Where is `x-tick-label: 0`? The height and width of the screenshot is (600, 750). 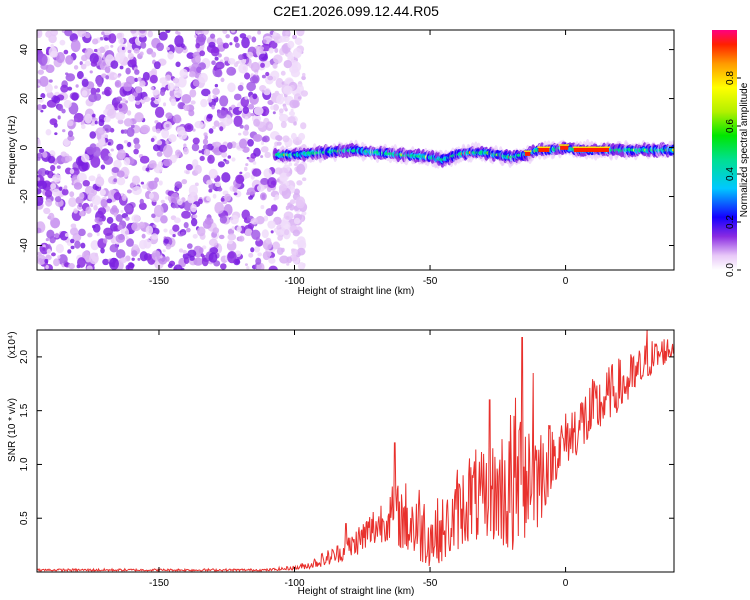
x-tick-label: 0 is located at coordinates (566, 281).